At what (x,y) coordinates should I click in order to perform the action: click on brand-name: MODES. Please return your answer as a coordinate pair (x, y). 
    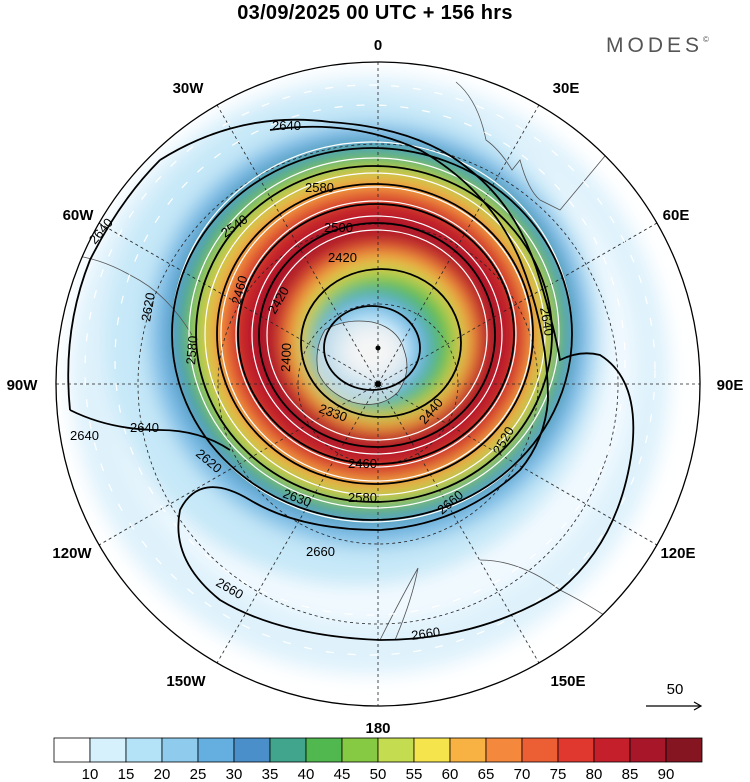
    Looking at the image, I should click on (655, 45).